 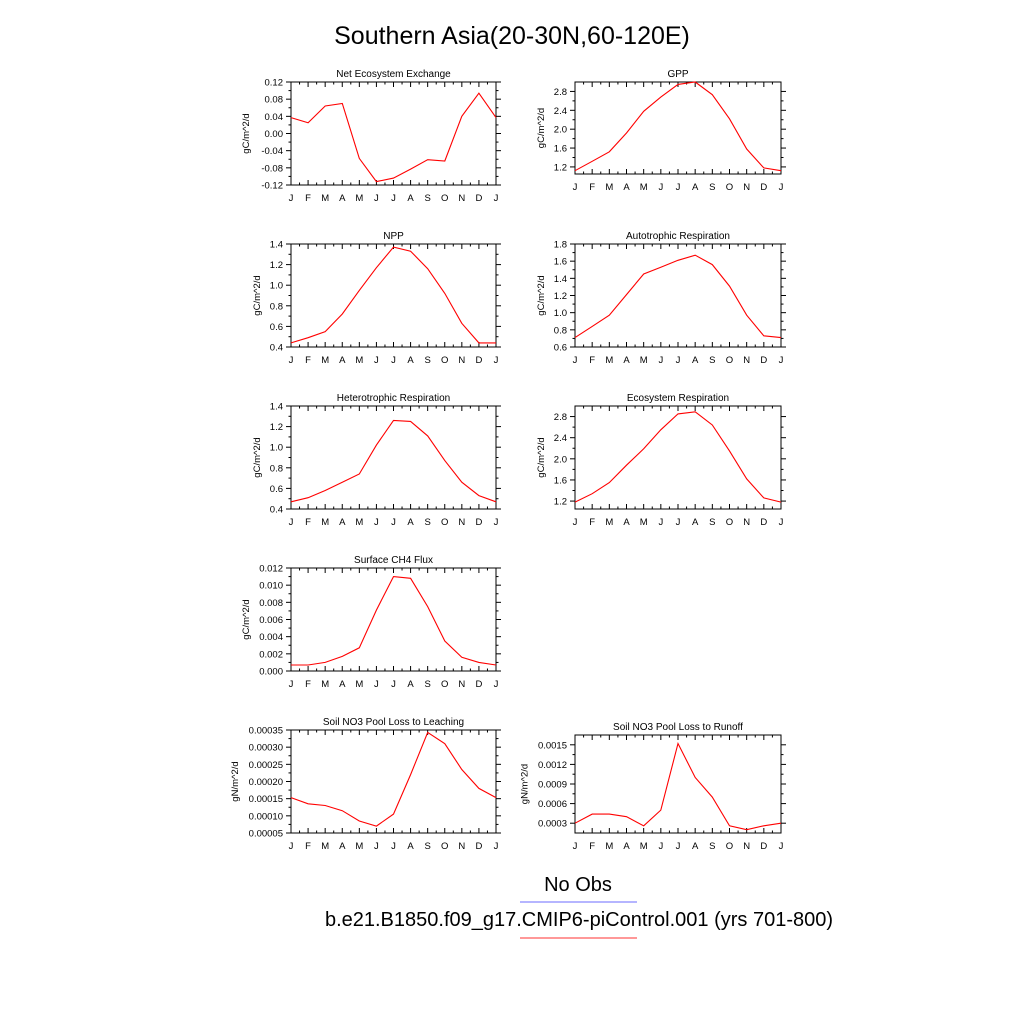 I want to click on panel-5-ylabel: gC/m^2/d, so click(x=257, y=457).